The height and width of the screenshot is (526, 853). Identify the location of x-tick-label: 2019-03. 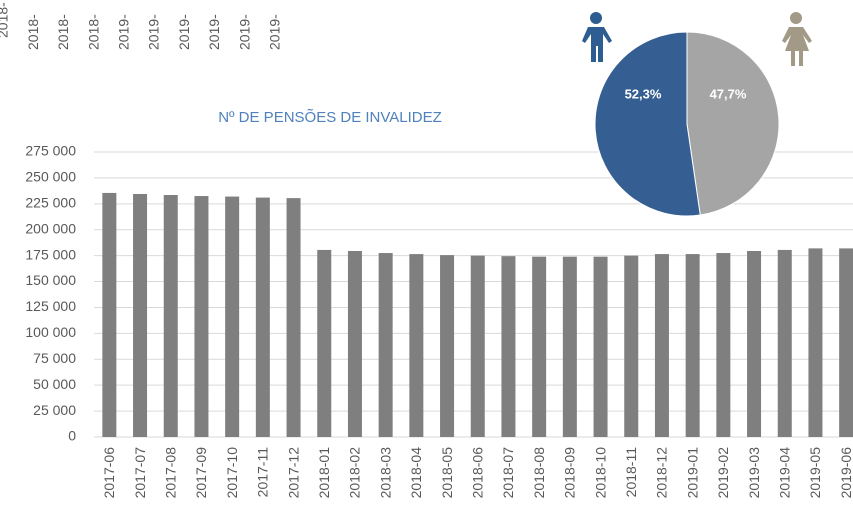
(754, 473).